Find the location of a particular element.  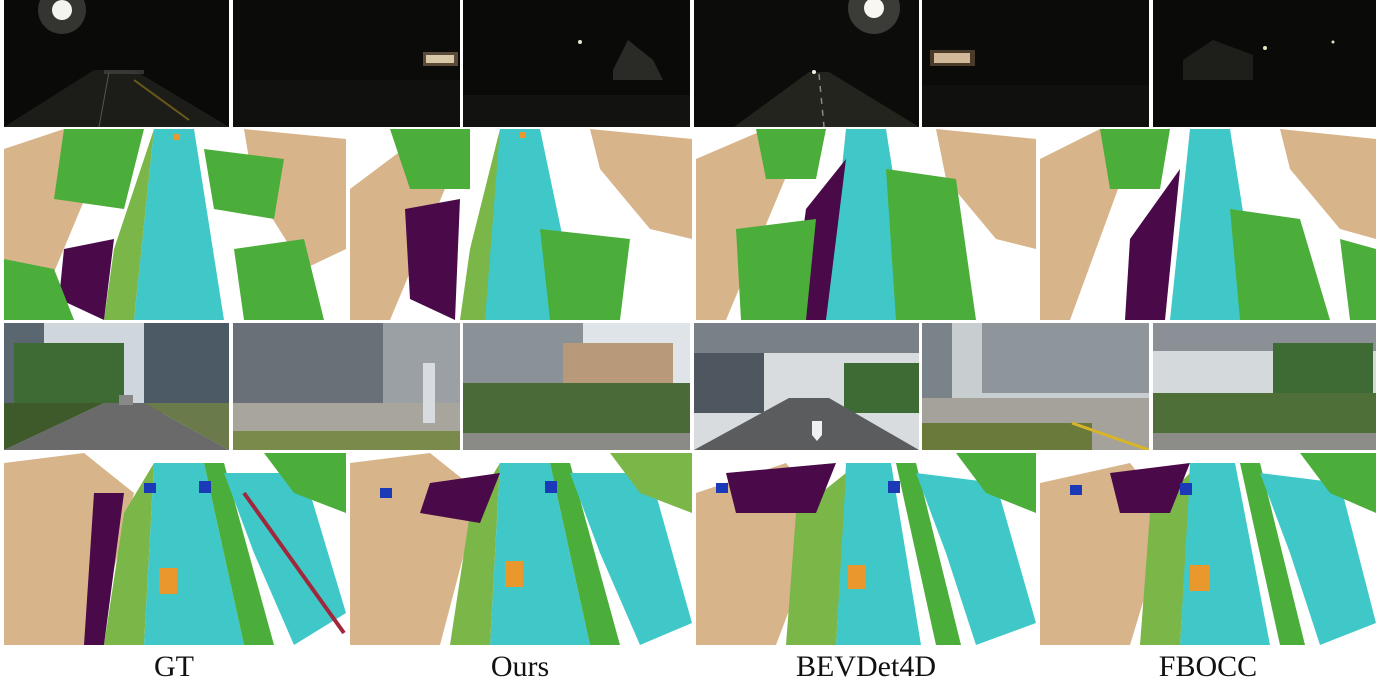

camera-image-back-day is located at coordinates (576, 386).